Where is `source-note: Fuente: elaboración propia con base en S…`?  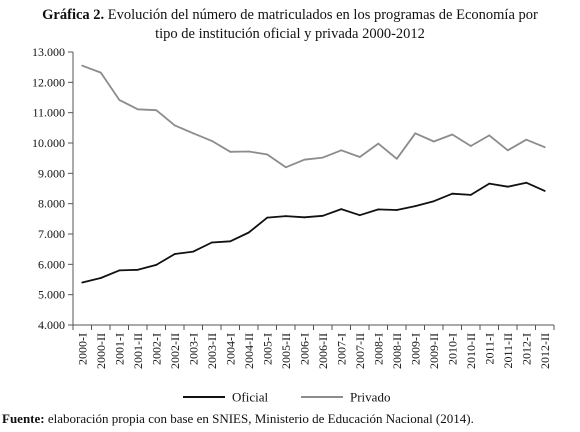 source-note: Fuente: elaboración propia con base en S… is located at coordinates (238, 419).